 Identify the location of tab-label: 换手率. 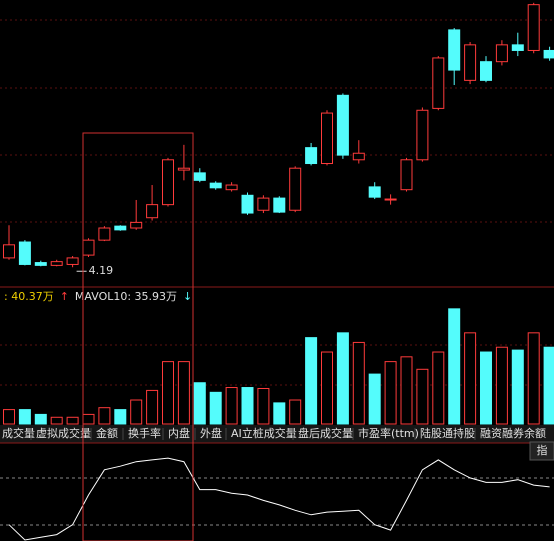
(144, 433).